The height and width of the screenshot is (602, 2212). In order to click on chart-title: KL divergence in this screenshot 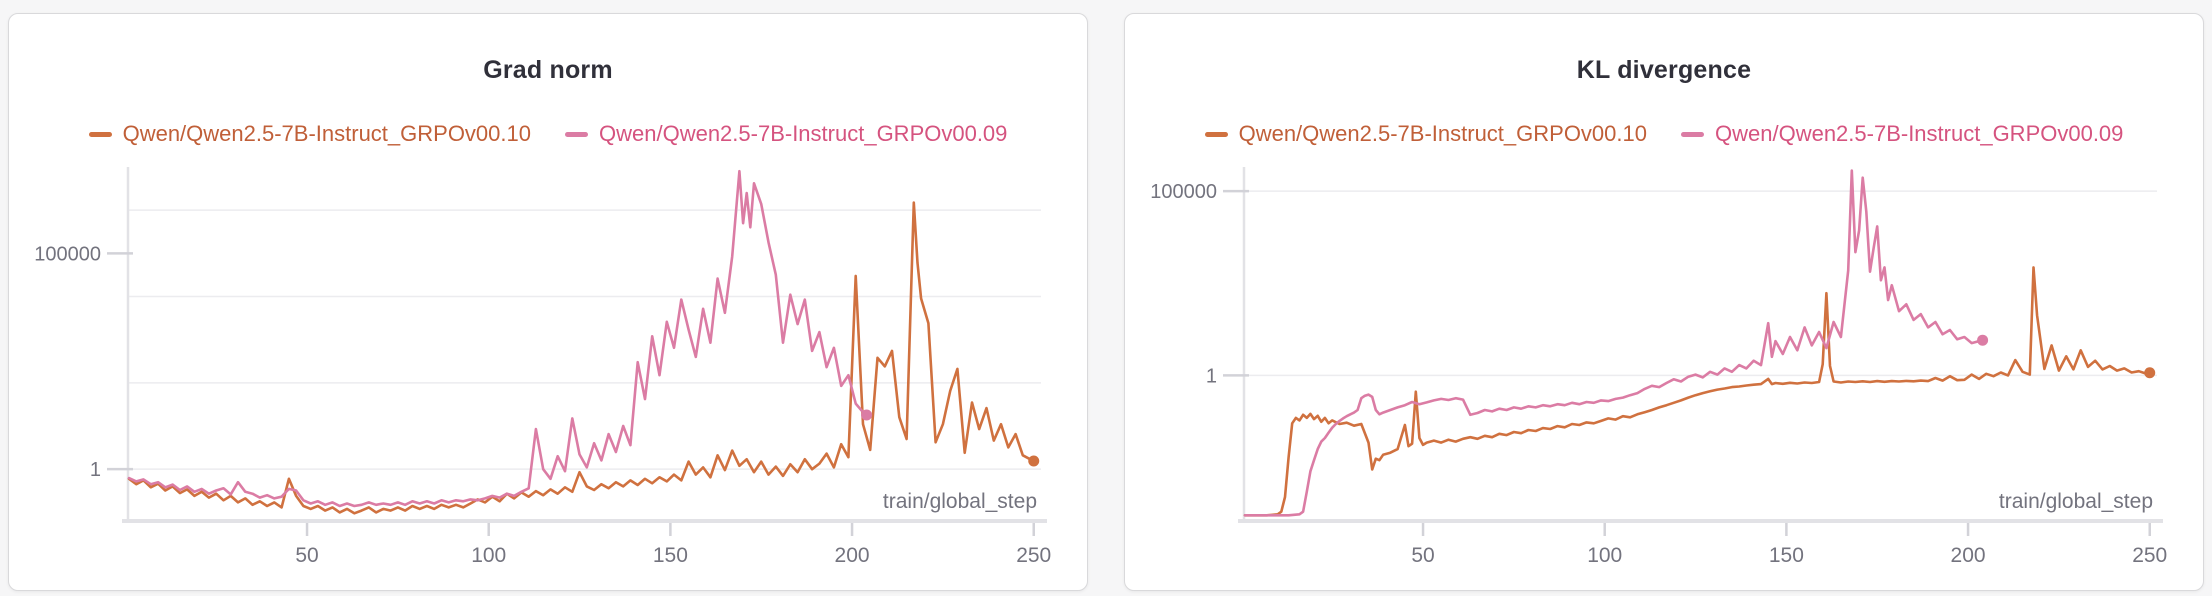, I will do `click(1664, 70)`.